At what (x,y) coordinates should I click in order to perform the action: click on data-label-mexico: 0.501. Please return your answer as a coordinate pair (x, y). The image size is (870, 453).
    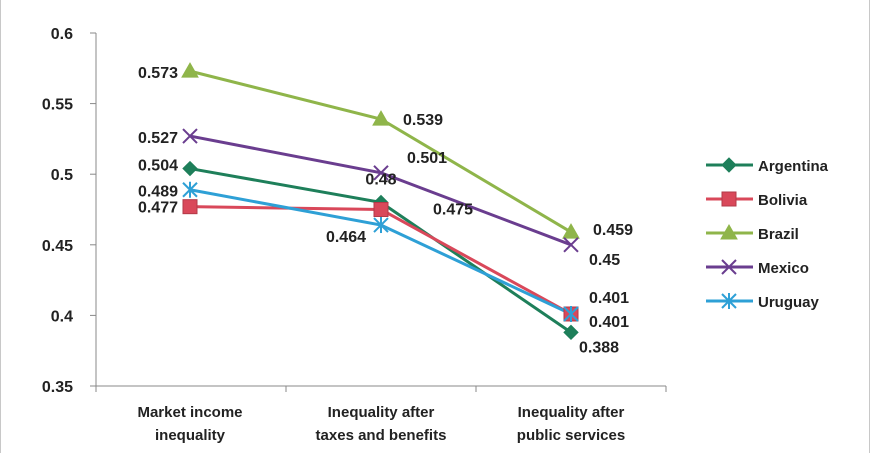
    Looking at the image, I should click on (427, 158).